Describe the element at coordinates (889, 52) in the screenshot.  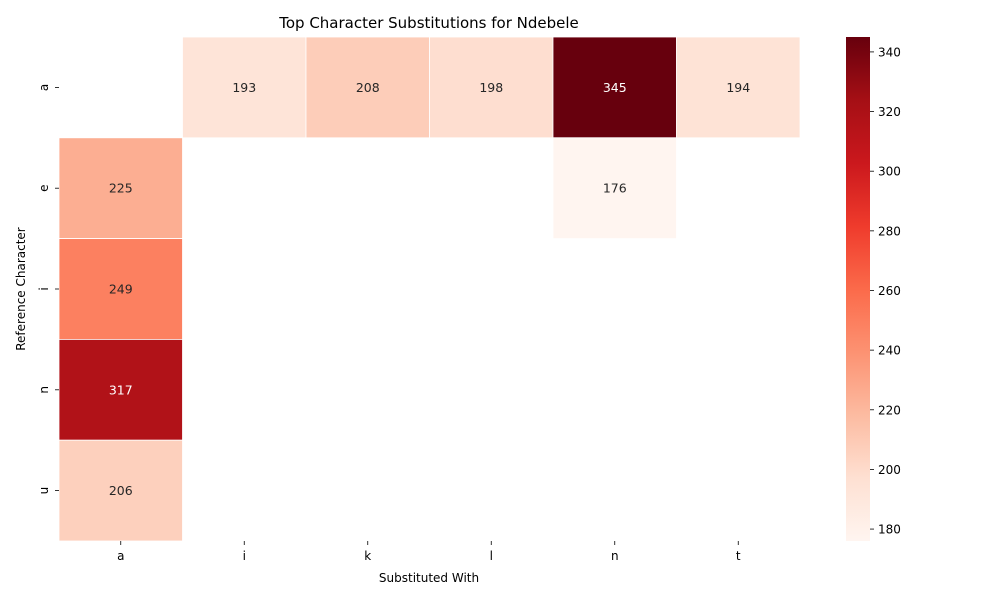
I see `colorbar-tick-label: 340` at that location.